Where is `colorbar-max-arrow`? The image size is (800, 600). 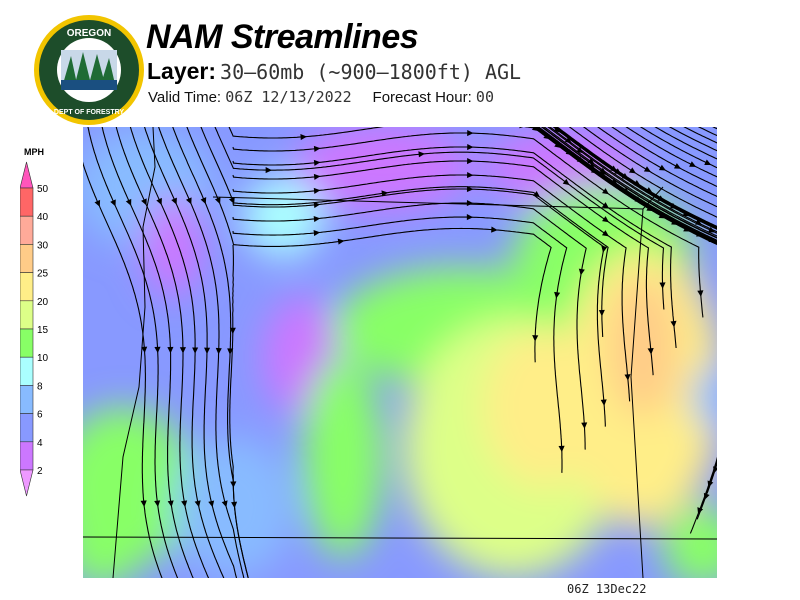 colorbar-max-arrow is located at coordinates (27, 175).